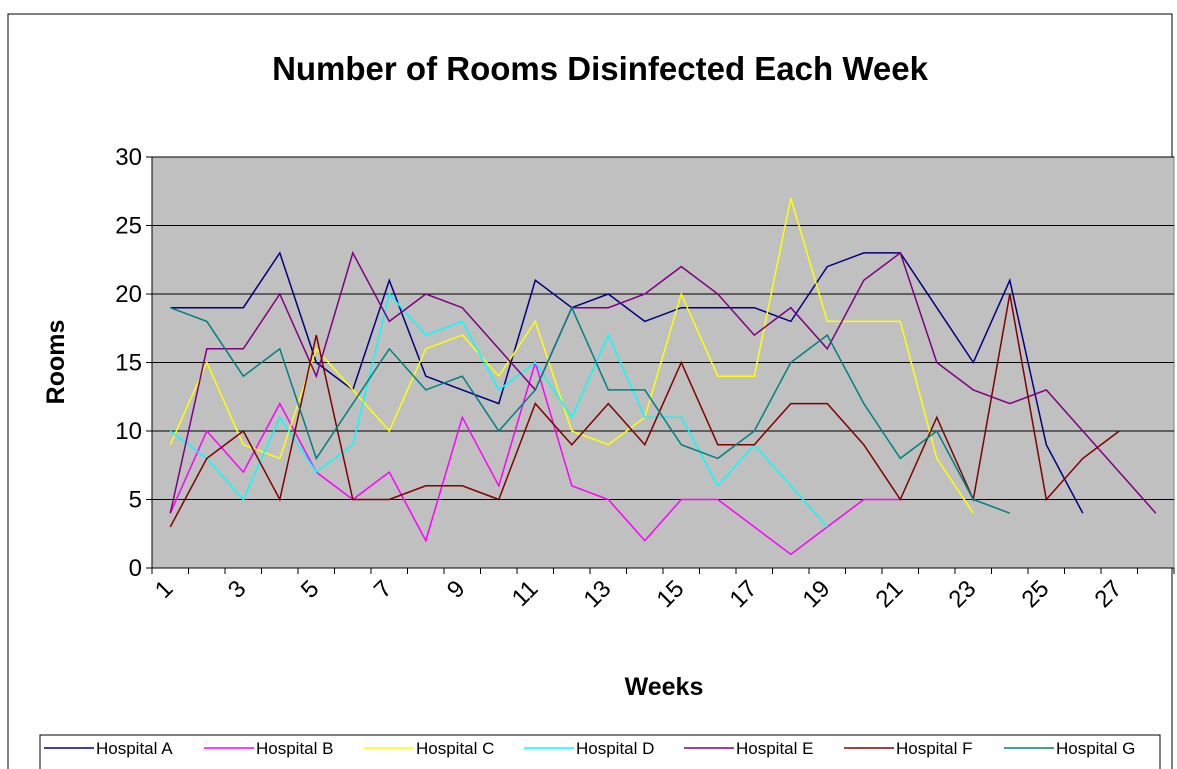 This screenshot has width=1177, height=769. Describe the element at coordinates (774, 748) in the screenshot. I see `legend-label: Hospital E` at that location.